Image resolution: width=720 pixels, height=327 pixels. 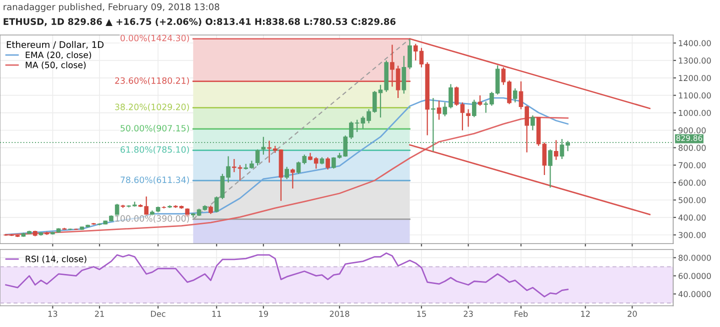 I want to click on y-tick-label: 700.00, so click(x=692, y=165).